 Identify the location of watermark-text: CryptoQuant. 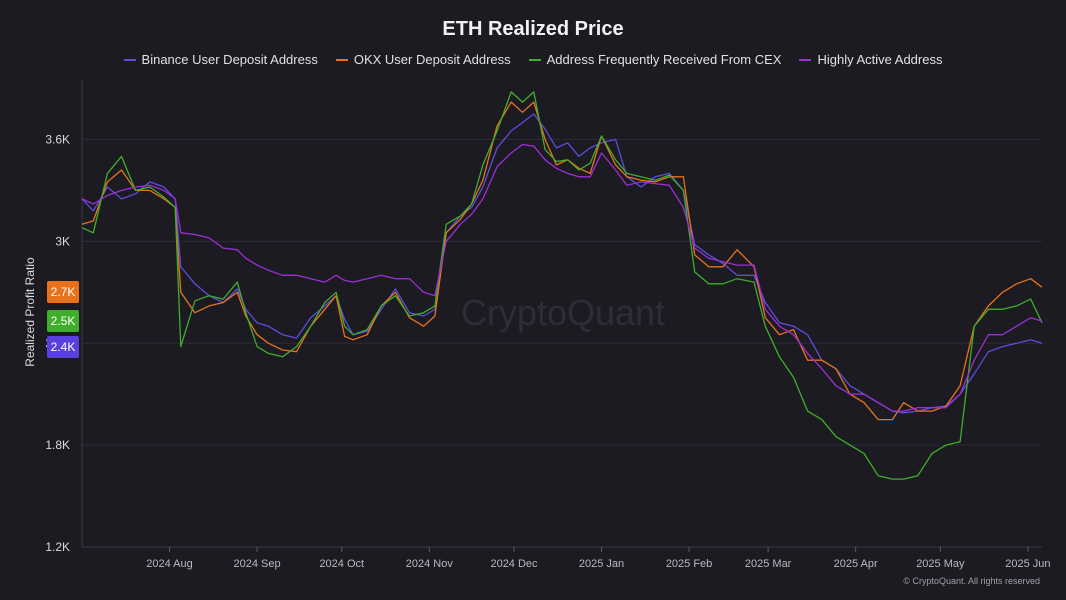
(563, 312).